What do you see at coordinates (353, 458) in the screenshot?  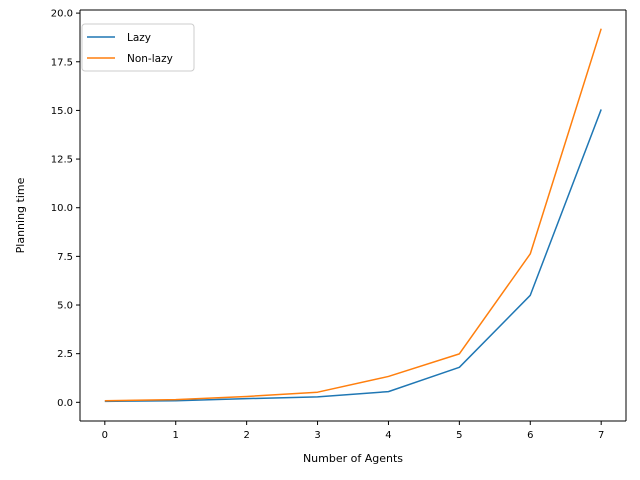 I see `x-axis-label: Number of Agents` at bounding box center [353, 458].